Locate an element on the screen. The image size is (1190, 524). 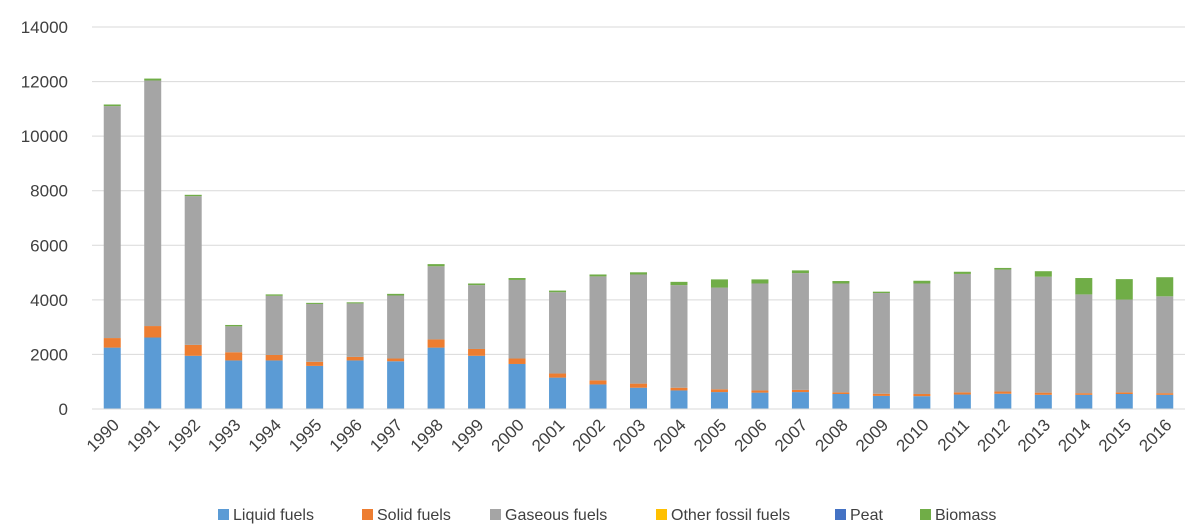
x-tick-label: 2006 is located at coordinates (751, 435).